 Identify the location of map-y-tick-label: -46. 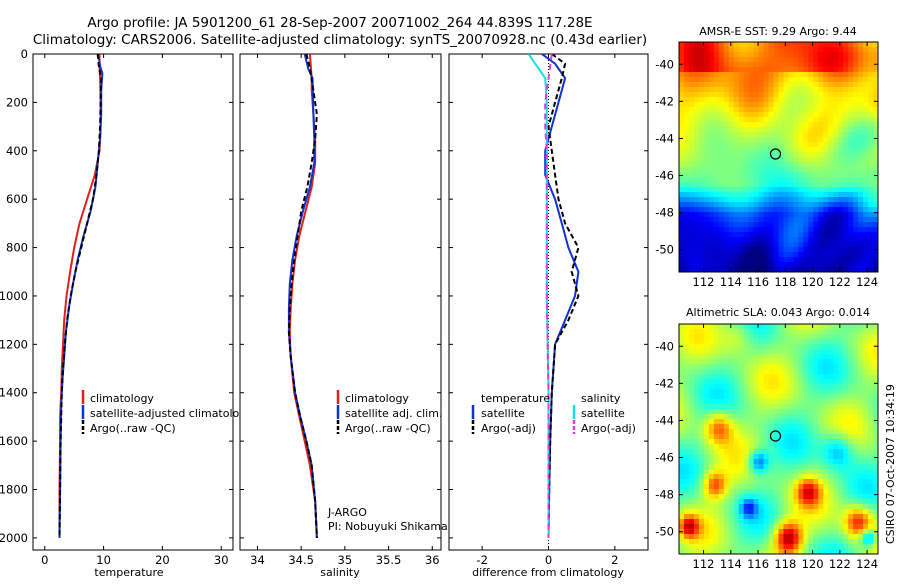
(664, 458).